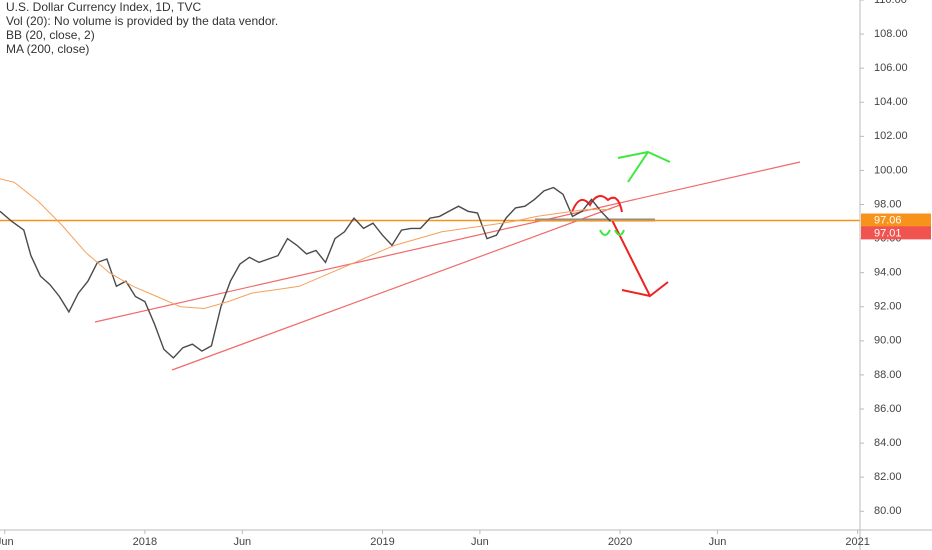  I want to click on y-tick-label: 98.00, so click(888, 204).